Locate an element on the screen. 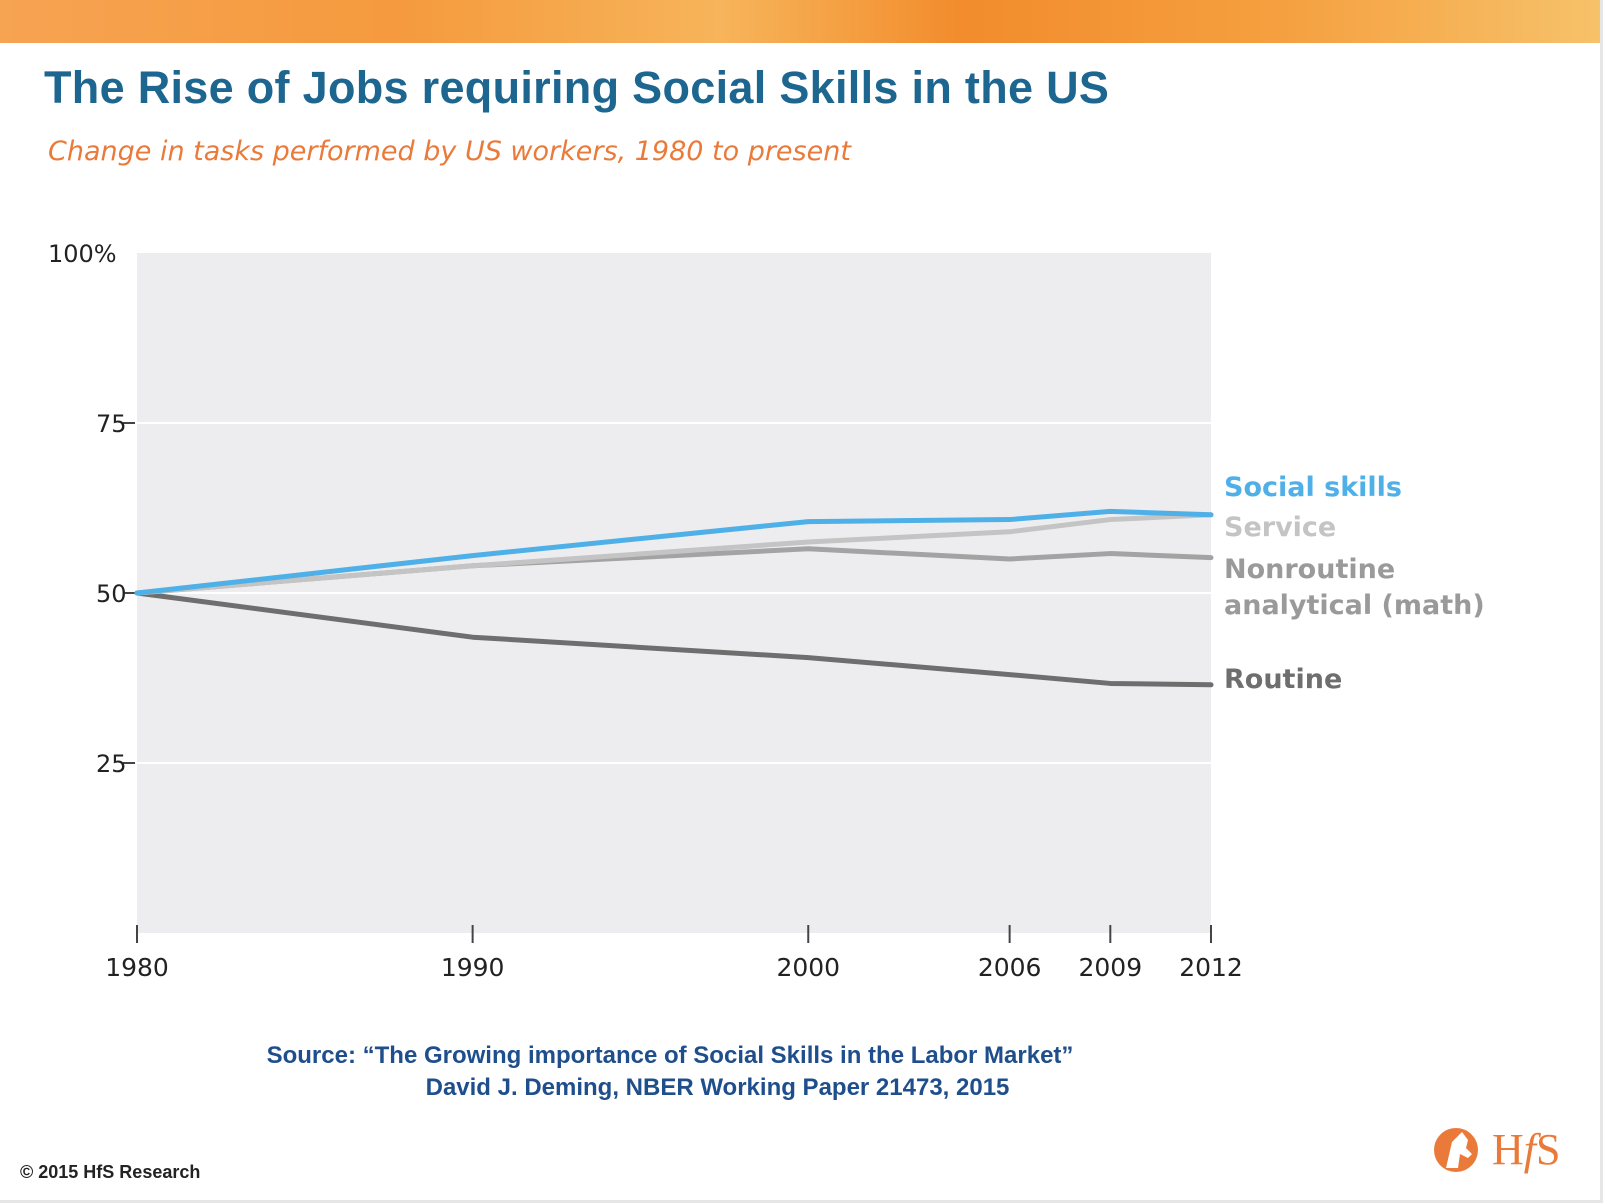 This screenshot has width=1603, height=1203. x-tick-label: 2009 is located at coordinates (1111, 967).